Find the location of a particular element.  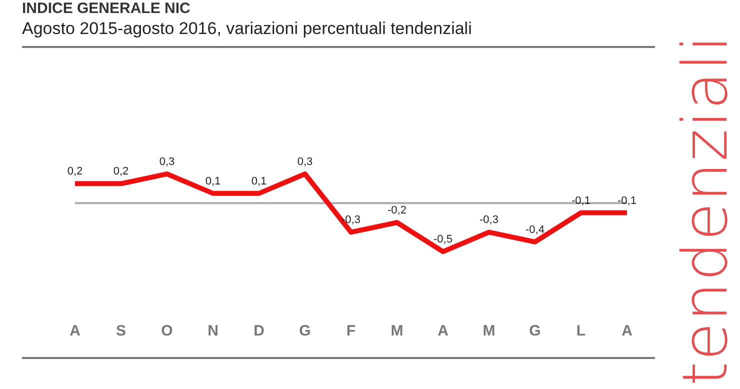

x-tick-label: L is located at coordinates (581, 331).